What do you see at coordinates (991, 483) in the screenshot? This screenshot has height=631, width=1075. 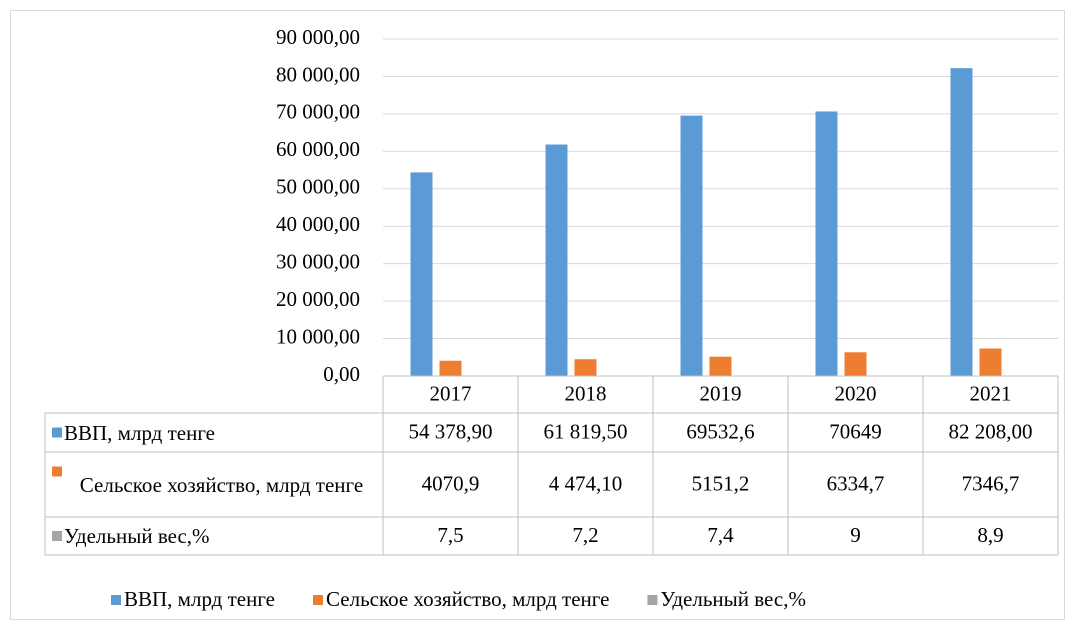 I see `table-cell: 7346,7` at bounding box center [991, 483].